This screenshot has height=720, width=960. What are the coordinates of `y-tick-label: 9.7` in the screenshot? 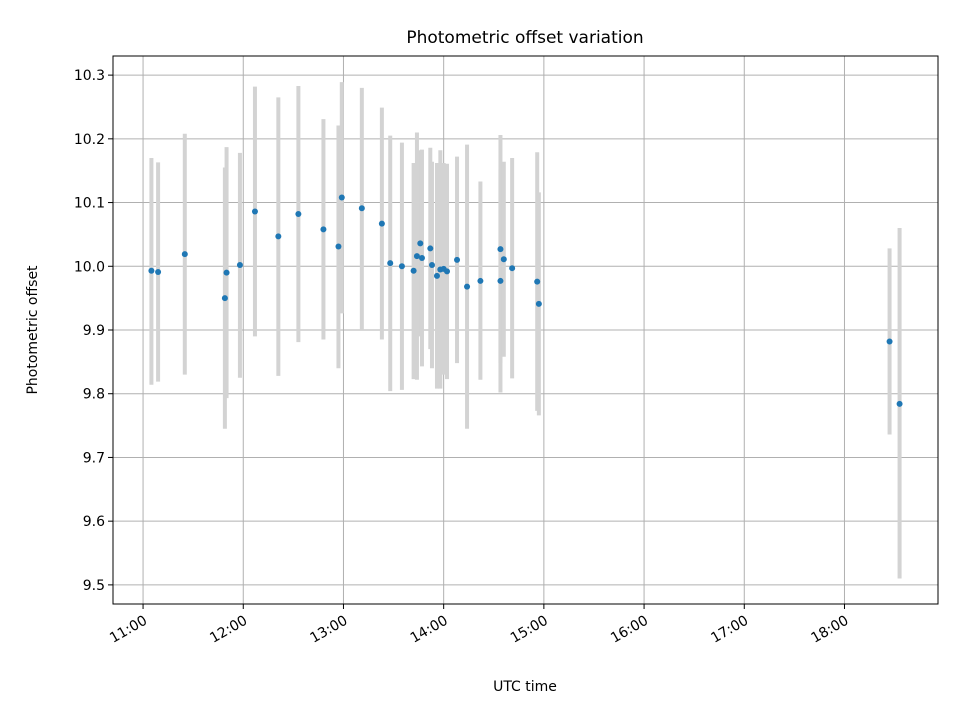 It's located at (94, 458).